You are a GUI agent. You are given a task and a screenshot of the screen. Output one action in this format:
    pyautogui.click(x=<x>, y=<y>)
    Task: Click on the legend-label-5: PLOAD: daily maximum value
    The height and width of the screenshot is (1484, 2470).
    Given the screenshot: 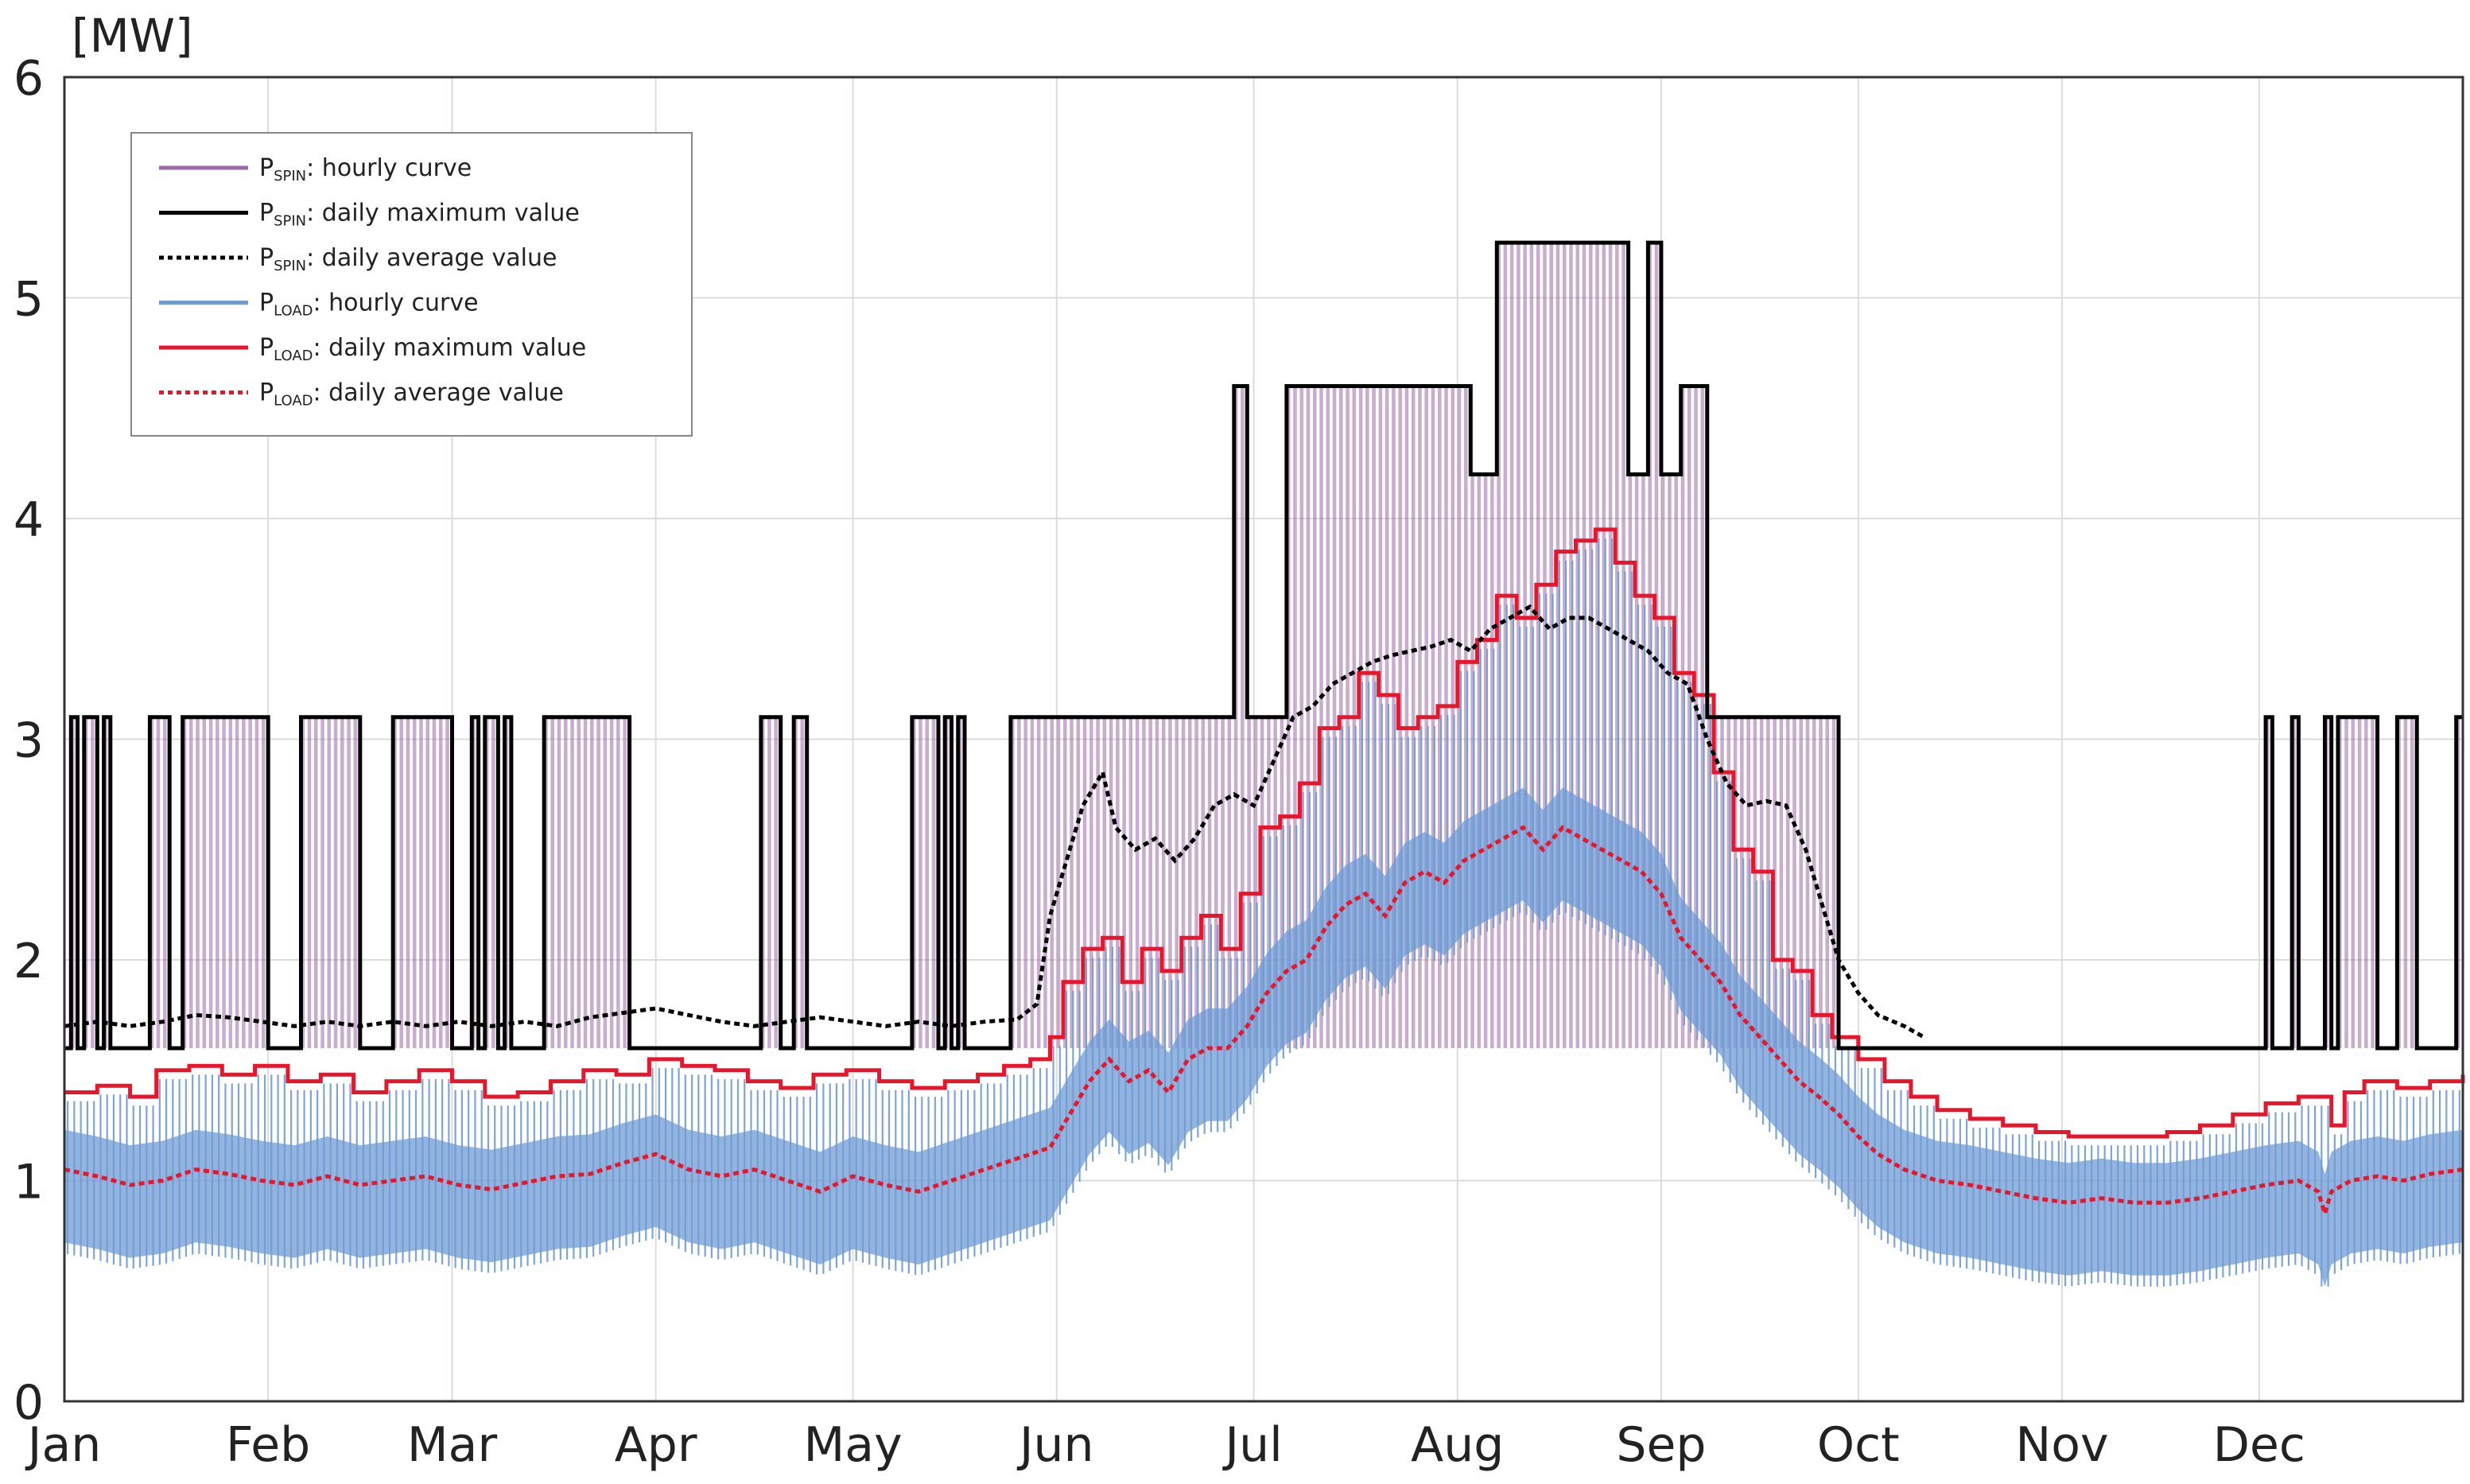 What is the action you would take?
    pyautogui.click(x=422, y=349)
    